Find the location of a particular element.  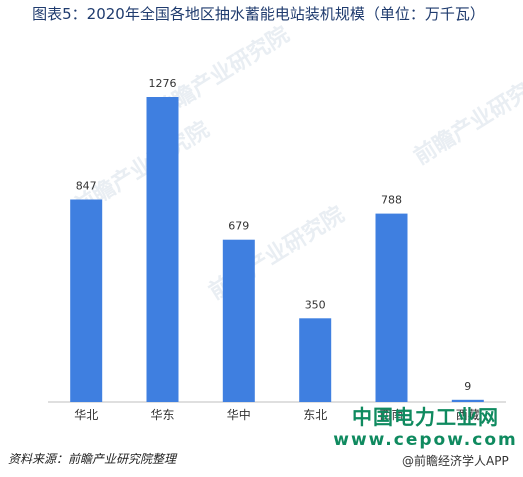

app-watermark: @前瞻经济学人APP is located at coordinates (455, 461).